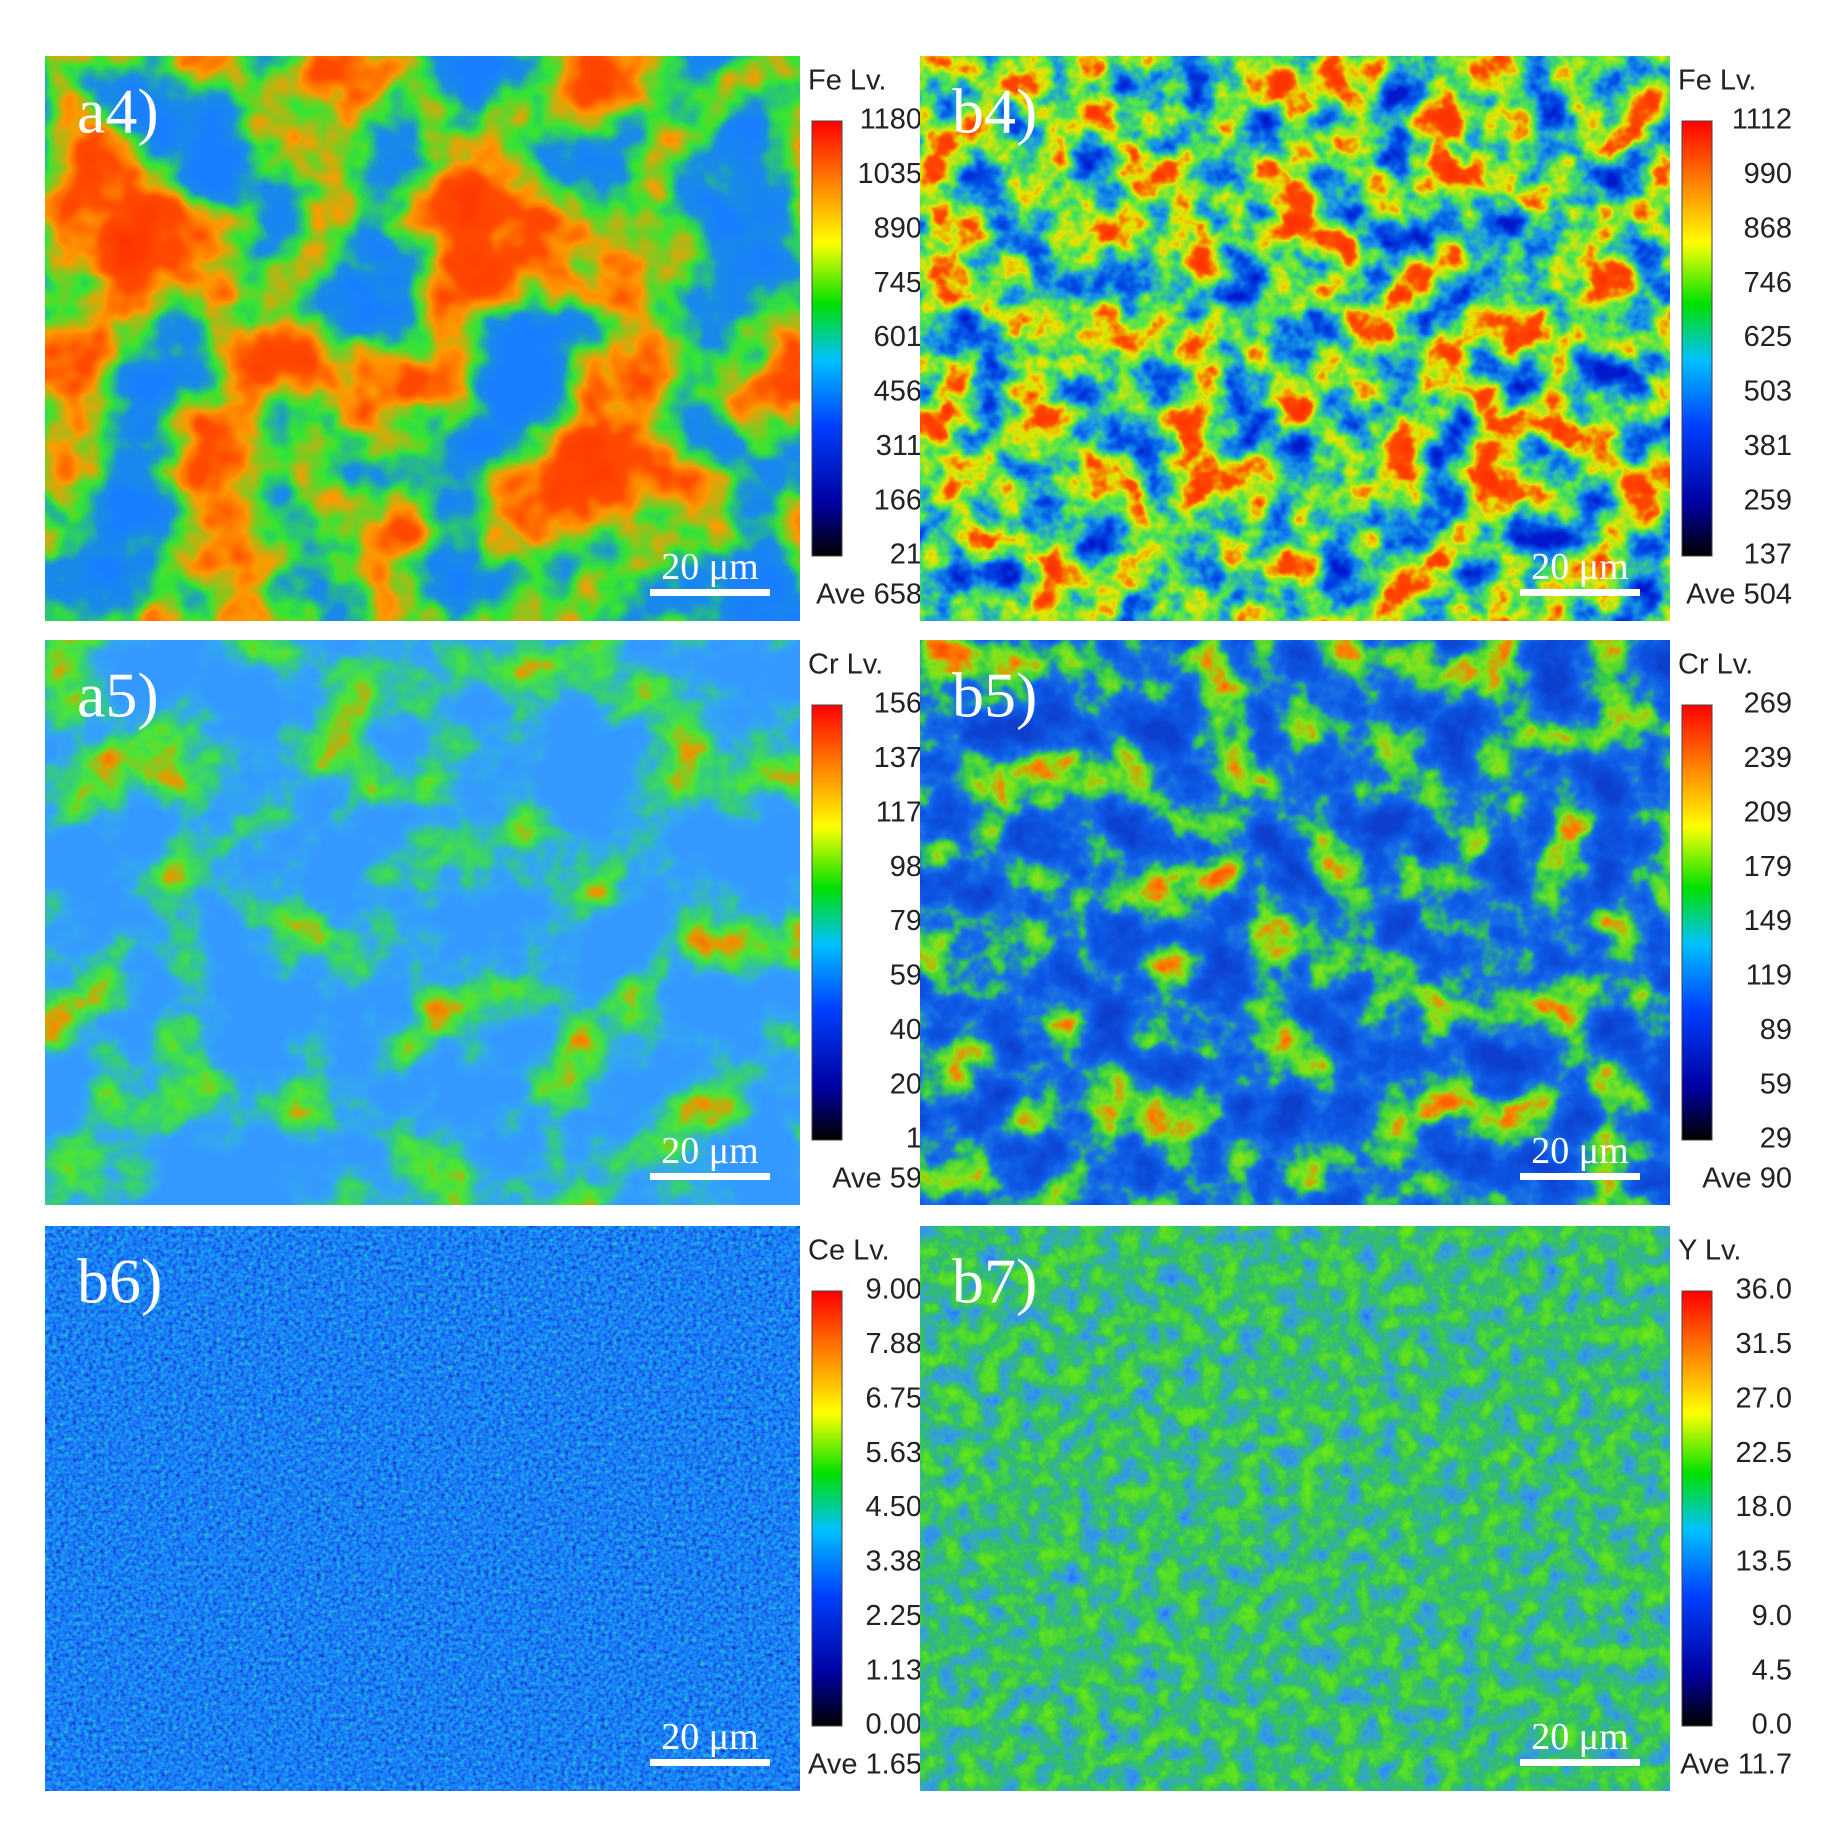  I want to click on colorbar-tick-label: 20, so click(906, 1084).